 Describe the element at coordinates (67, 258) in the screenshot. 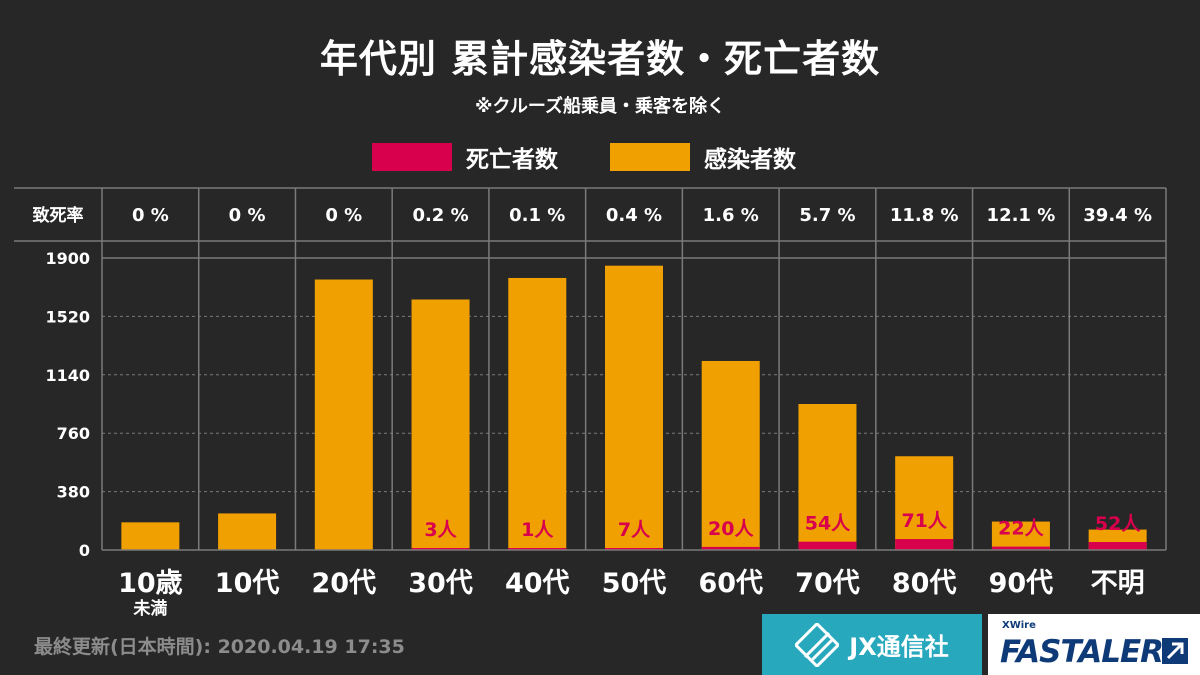

I see `y-tick-label: 1900` at that location.